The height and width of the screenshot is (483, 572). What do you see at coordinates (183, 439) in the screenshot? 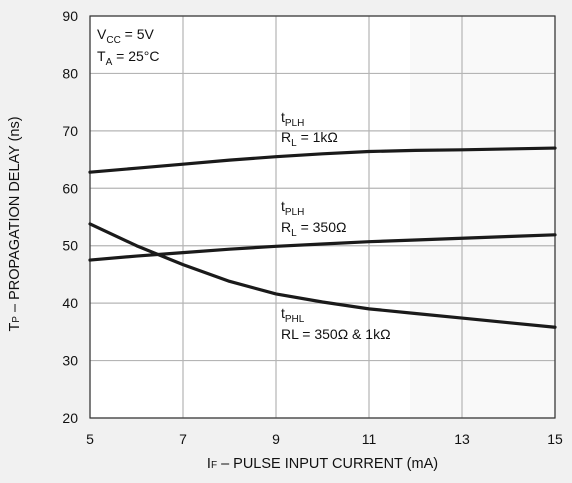
I see `x-tick-label-1: 7` at bounding box center [183, 439].